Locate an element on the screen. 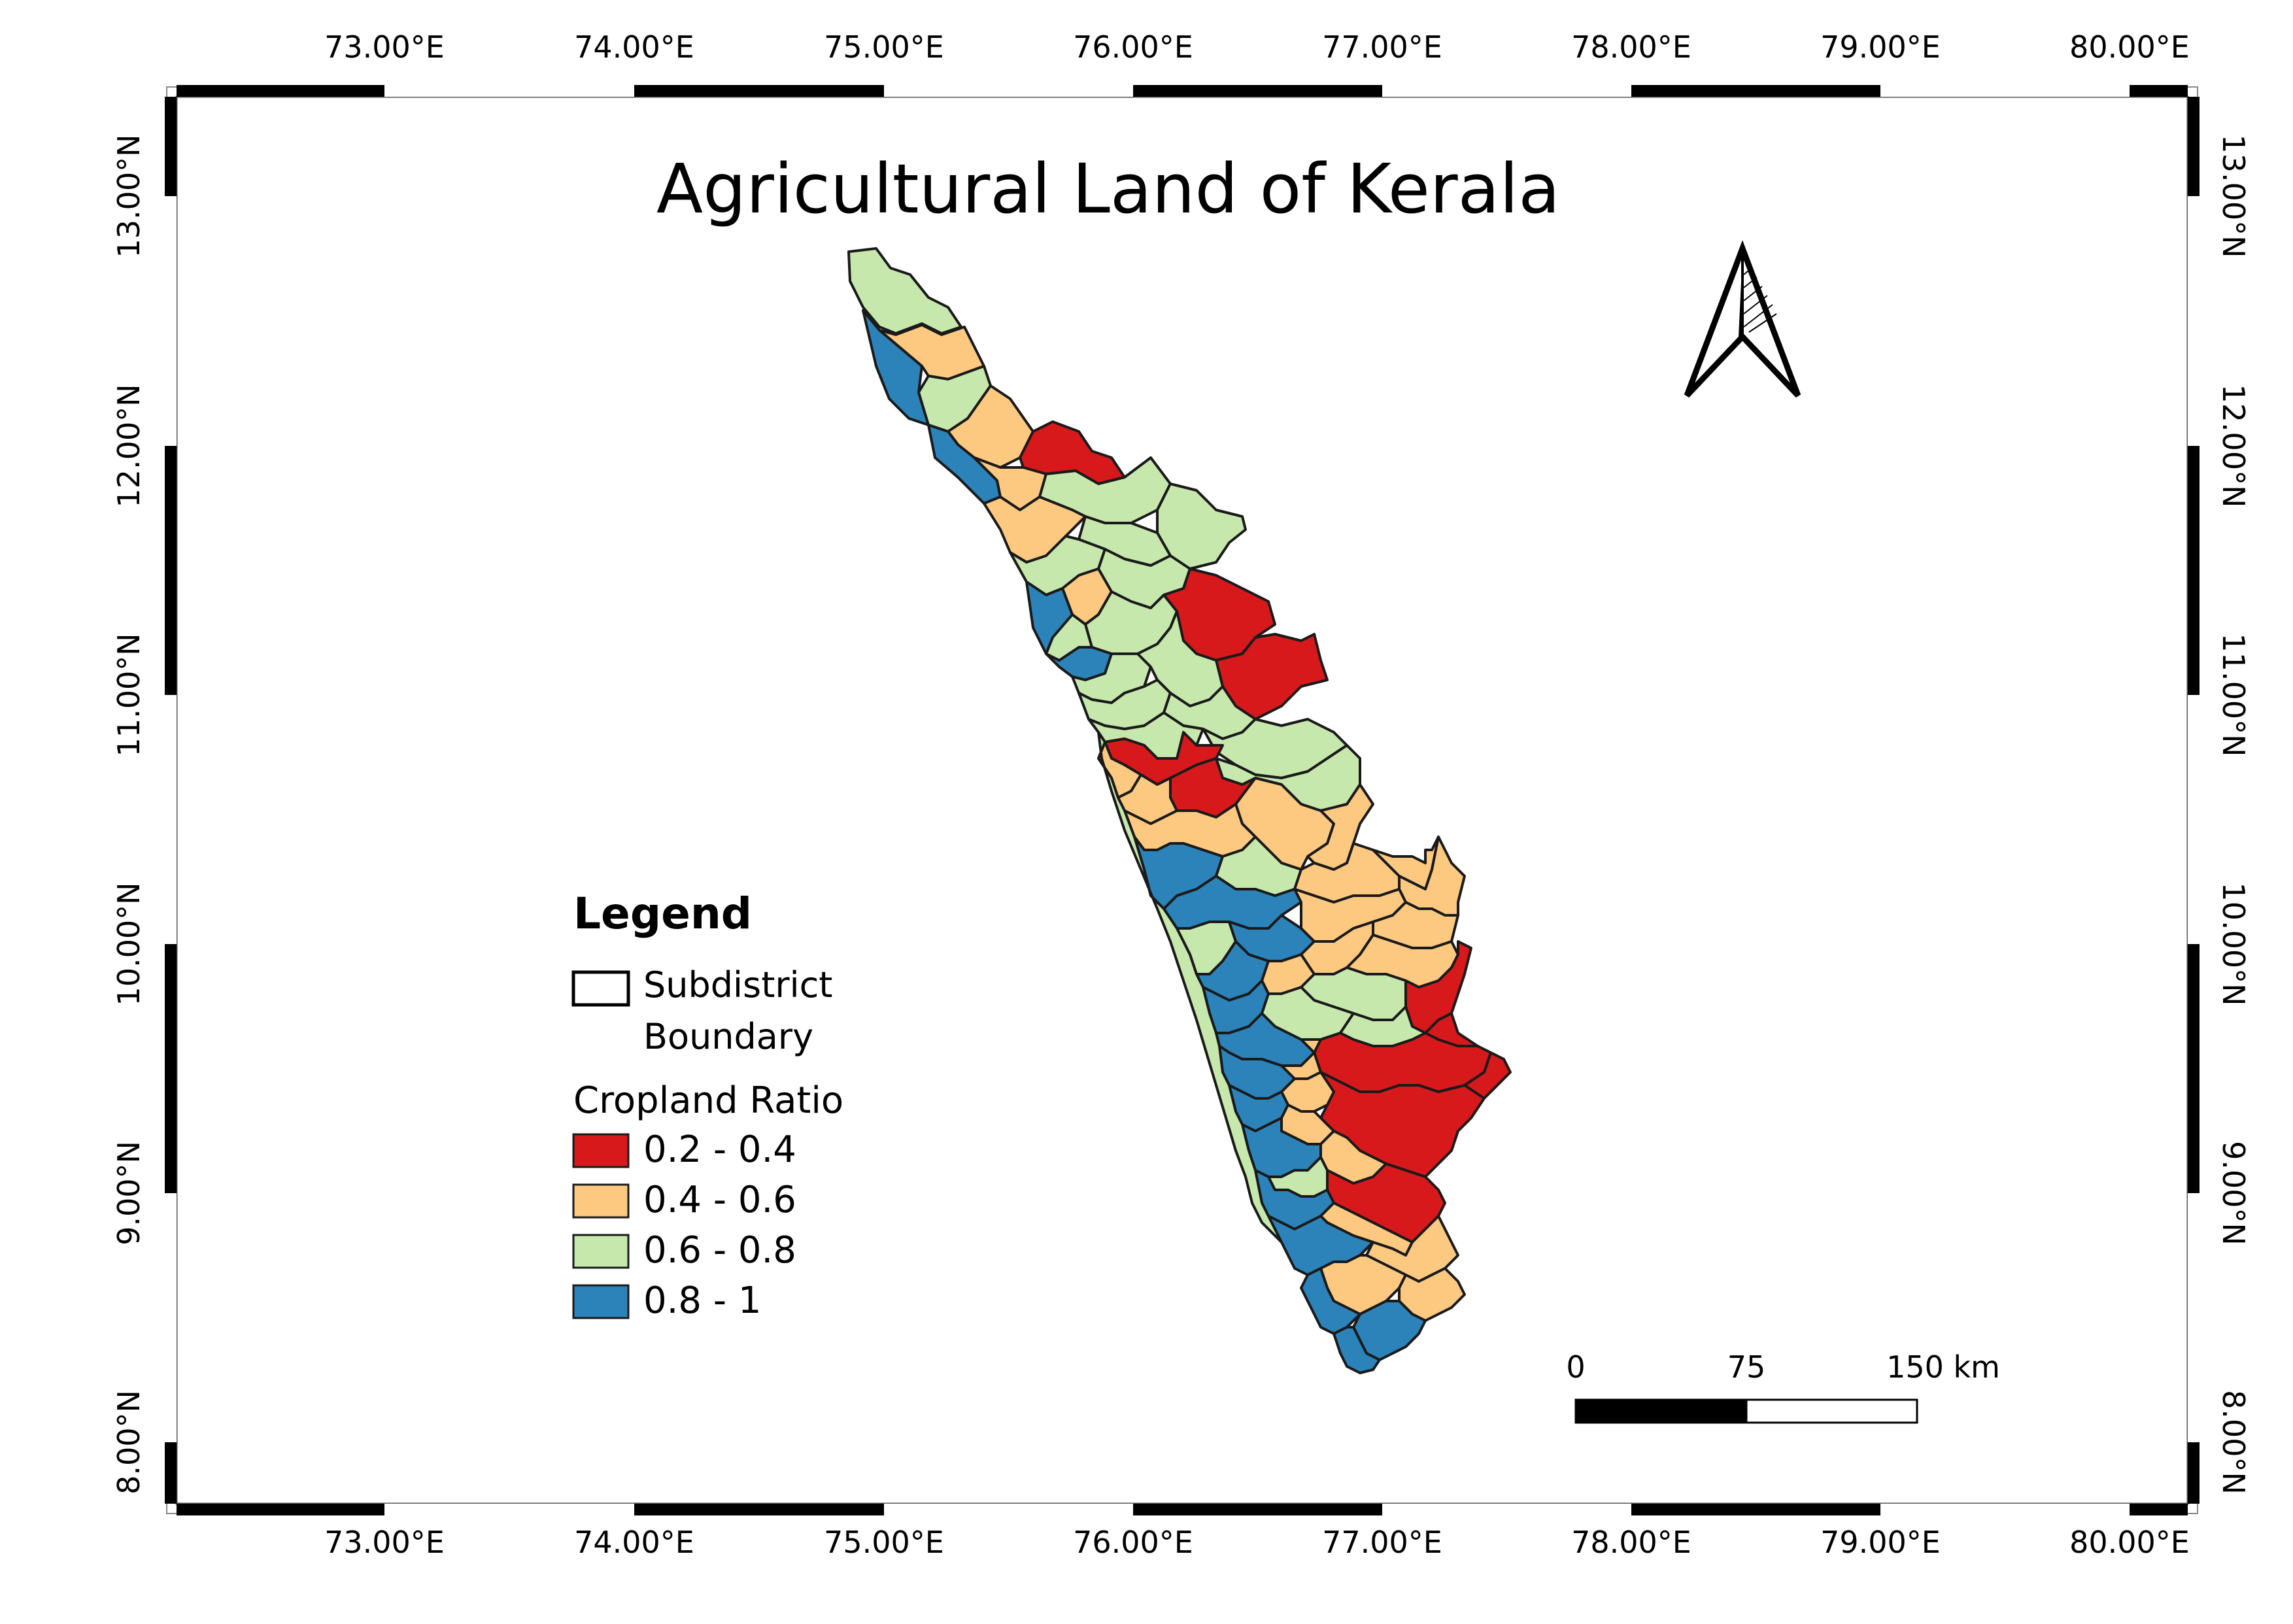 The width and height of the screenshot is (2293, 1624). legend-class-label-2: 0.6 - 0.8 is located at coordinates (719, 1250).